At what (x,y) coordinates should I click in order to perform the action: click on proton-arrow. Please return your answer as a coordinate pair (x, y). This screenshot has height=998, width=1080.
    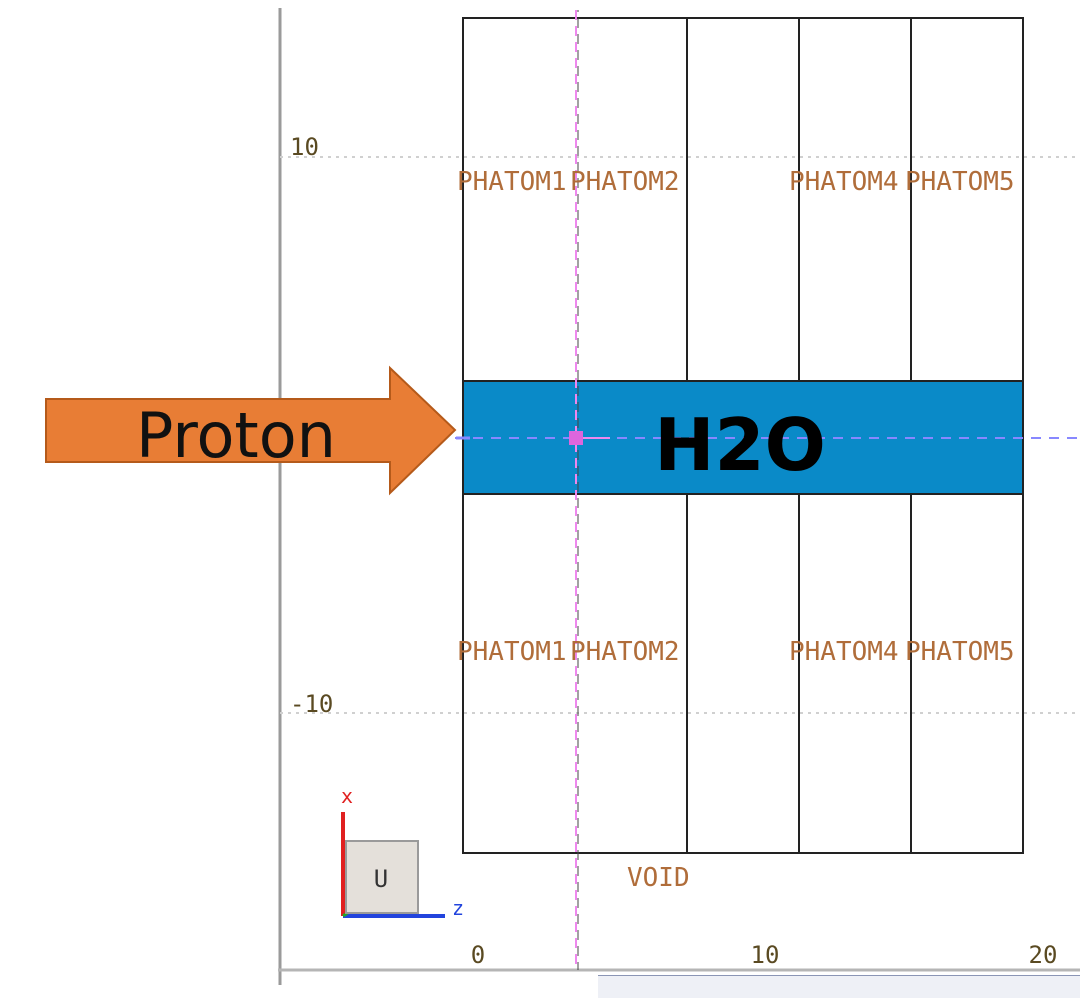
    Looking at the image, I should click on (251, 430).